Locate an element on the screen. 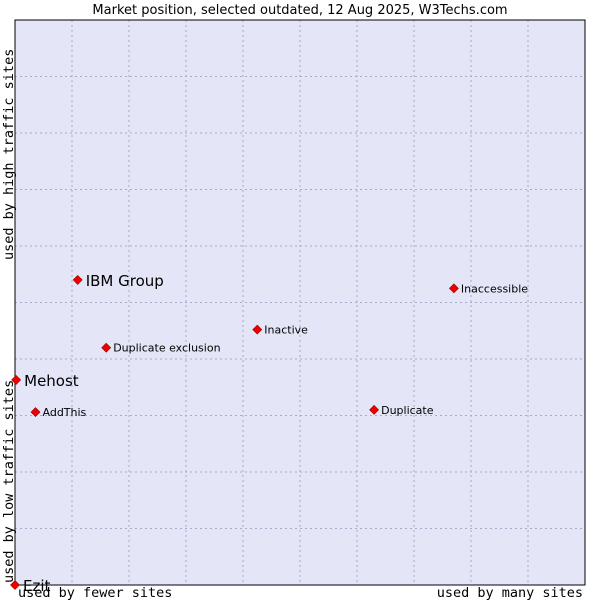  point-inactive: Inactive is located at coordinates (280, 330).